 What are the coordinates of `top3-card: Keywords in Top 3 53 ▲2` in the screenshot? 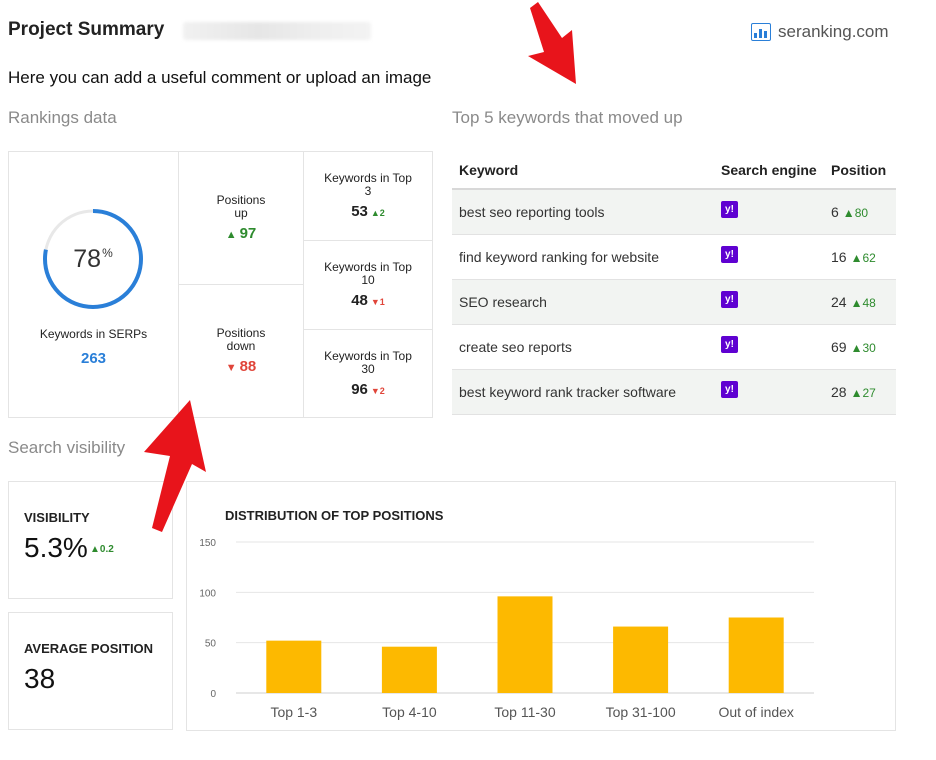 It's located at (368, 196).